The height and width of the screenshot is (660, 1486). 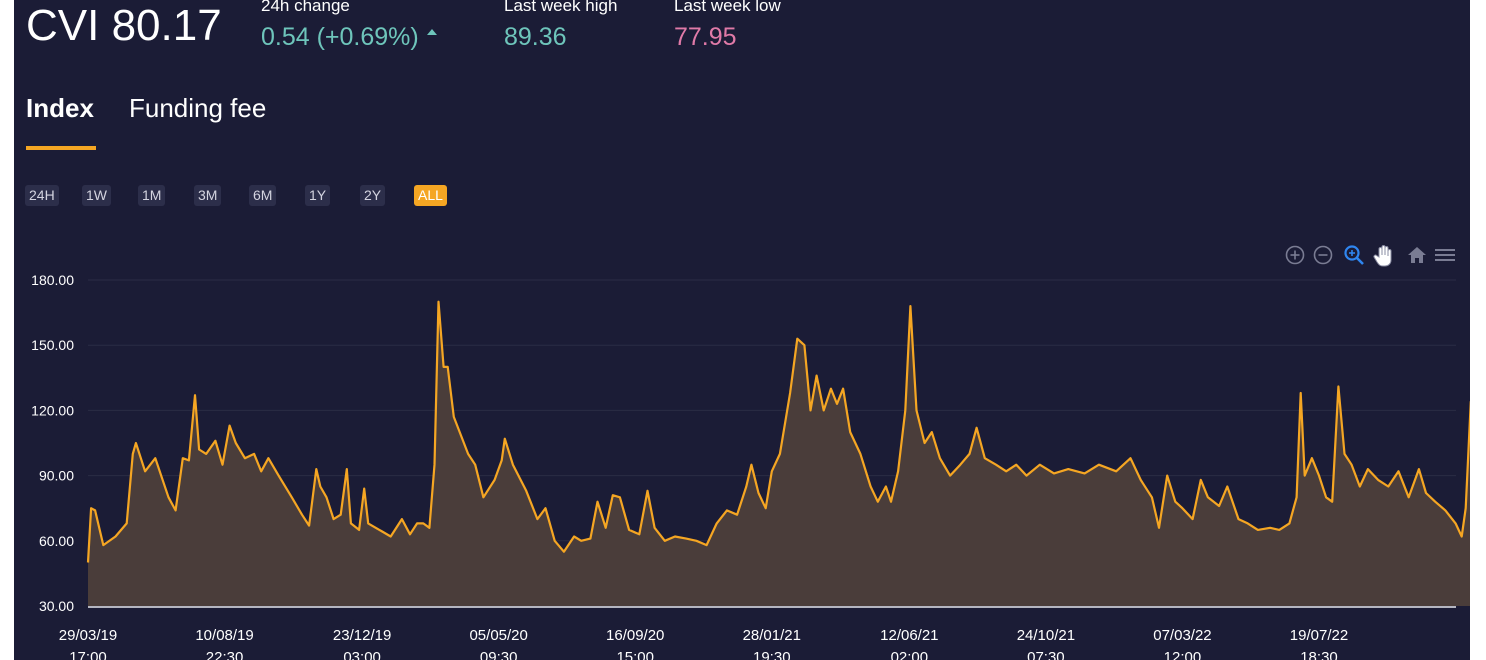 I want to click on x-tick-time: 18:30, so click(x=1319, y=654).